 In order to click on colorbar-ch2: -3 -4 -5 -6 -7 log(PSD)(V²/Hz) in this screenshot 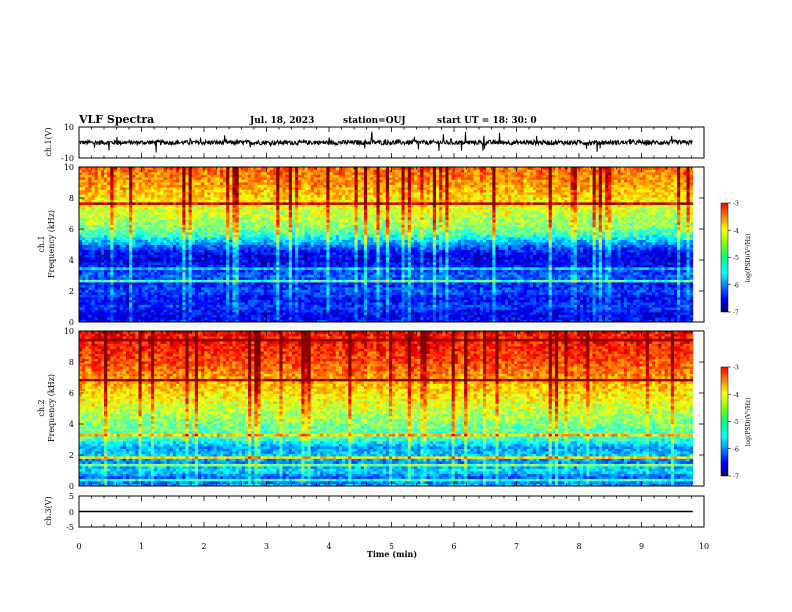, I will do `click(736, 423)`.